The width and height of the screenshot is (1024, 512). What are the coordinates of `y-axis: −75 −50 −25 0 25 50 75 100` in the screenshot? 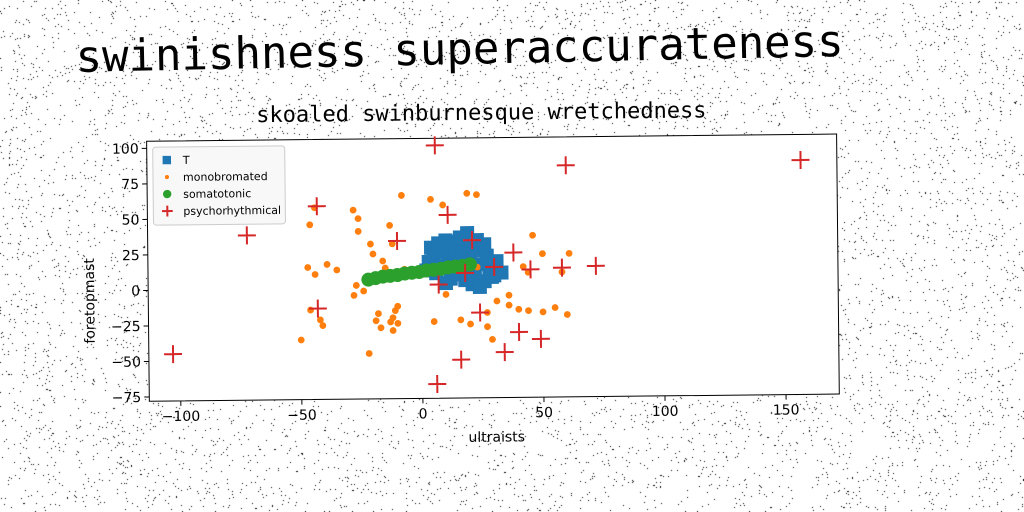 It's located at (130, 273).